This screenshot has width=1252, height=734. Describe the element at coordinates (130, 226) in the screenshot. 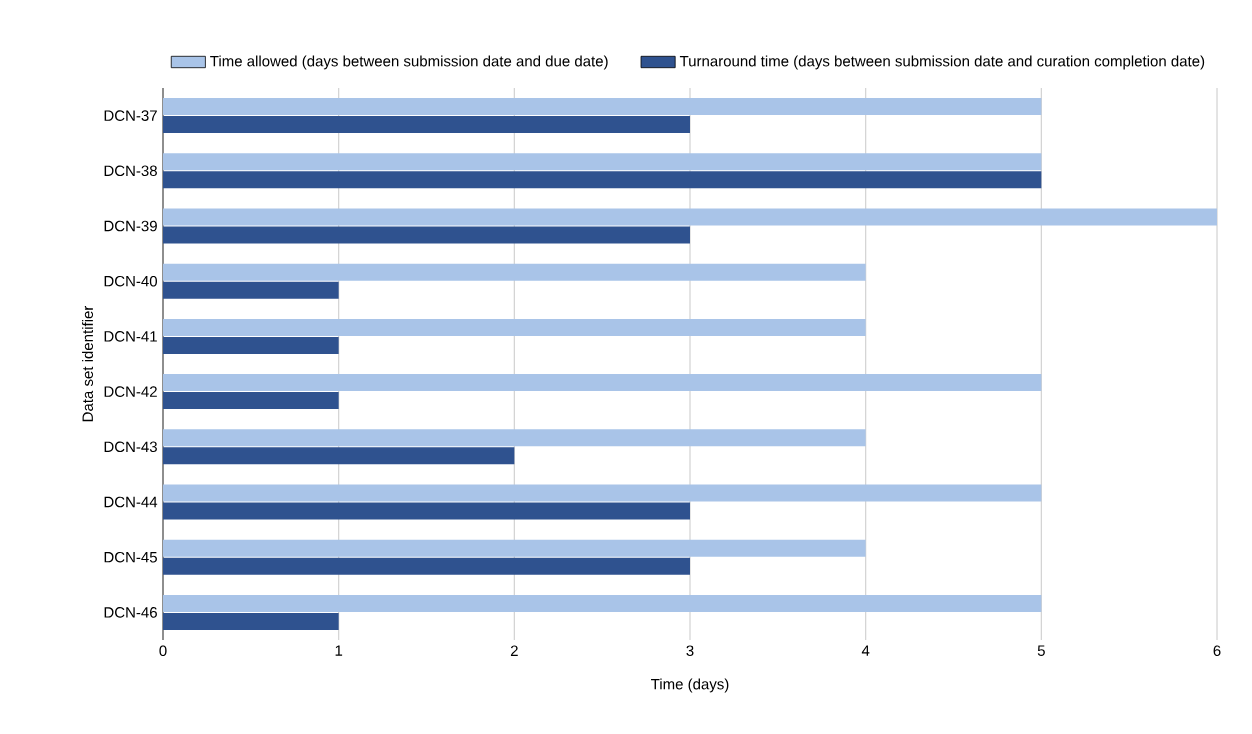

I see `y-tick-label: DCN-39` at that location.